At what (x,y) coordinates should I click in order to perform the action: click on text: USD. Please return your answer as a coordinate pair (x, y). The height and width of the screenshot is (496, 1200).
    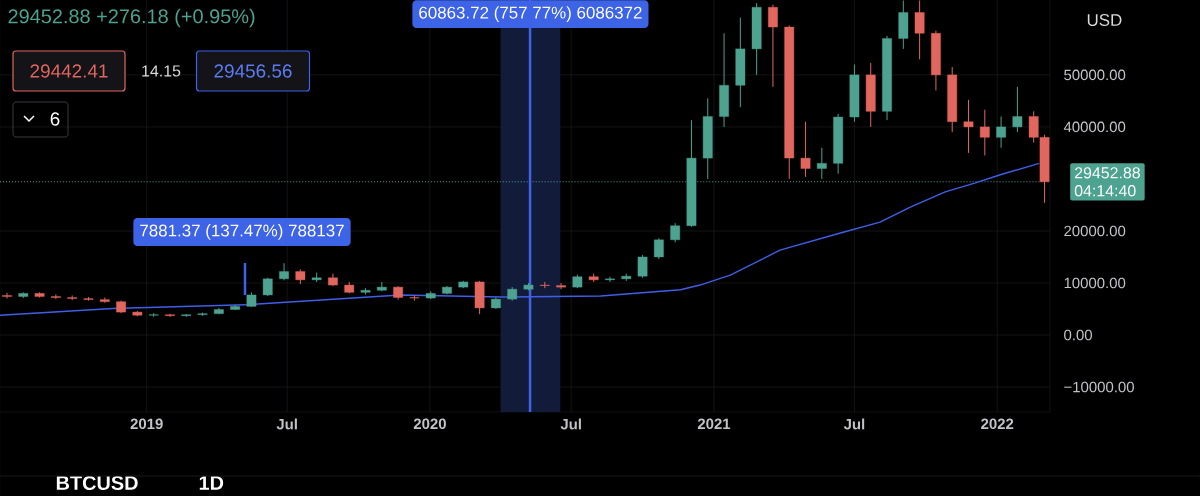
    Looking at the image, I should click on (1104, 19).